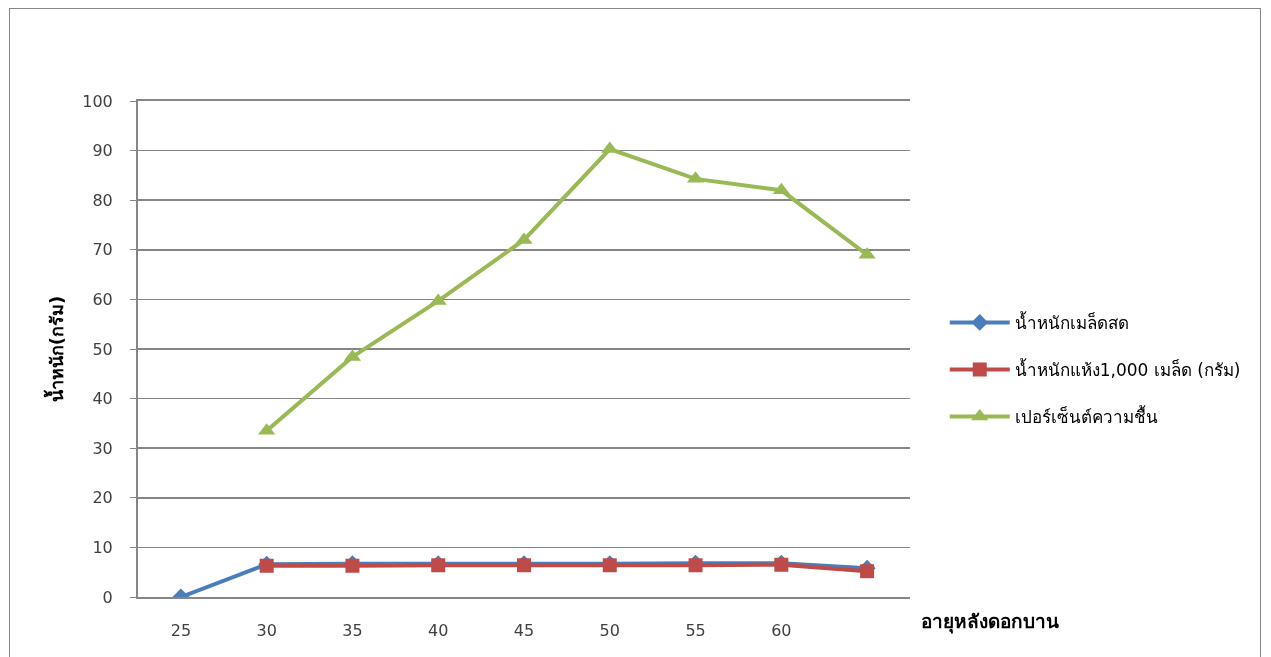  What do you see at coordinates (107, 597) in the screenshot?
I see `y-tick-label: 0` at bounding box center [107, 597].